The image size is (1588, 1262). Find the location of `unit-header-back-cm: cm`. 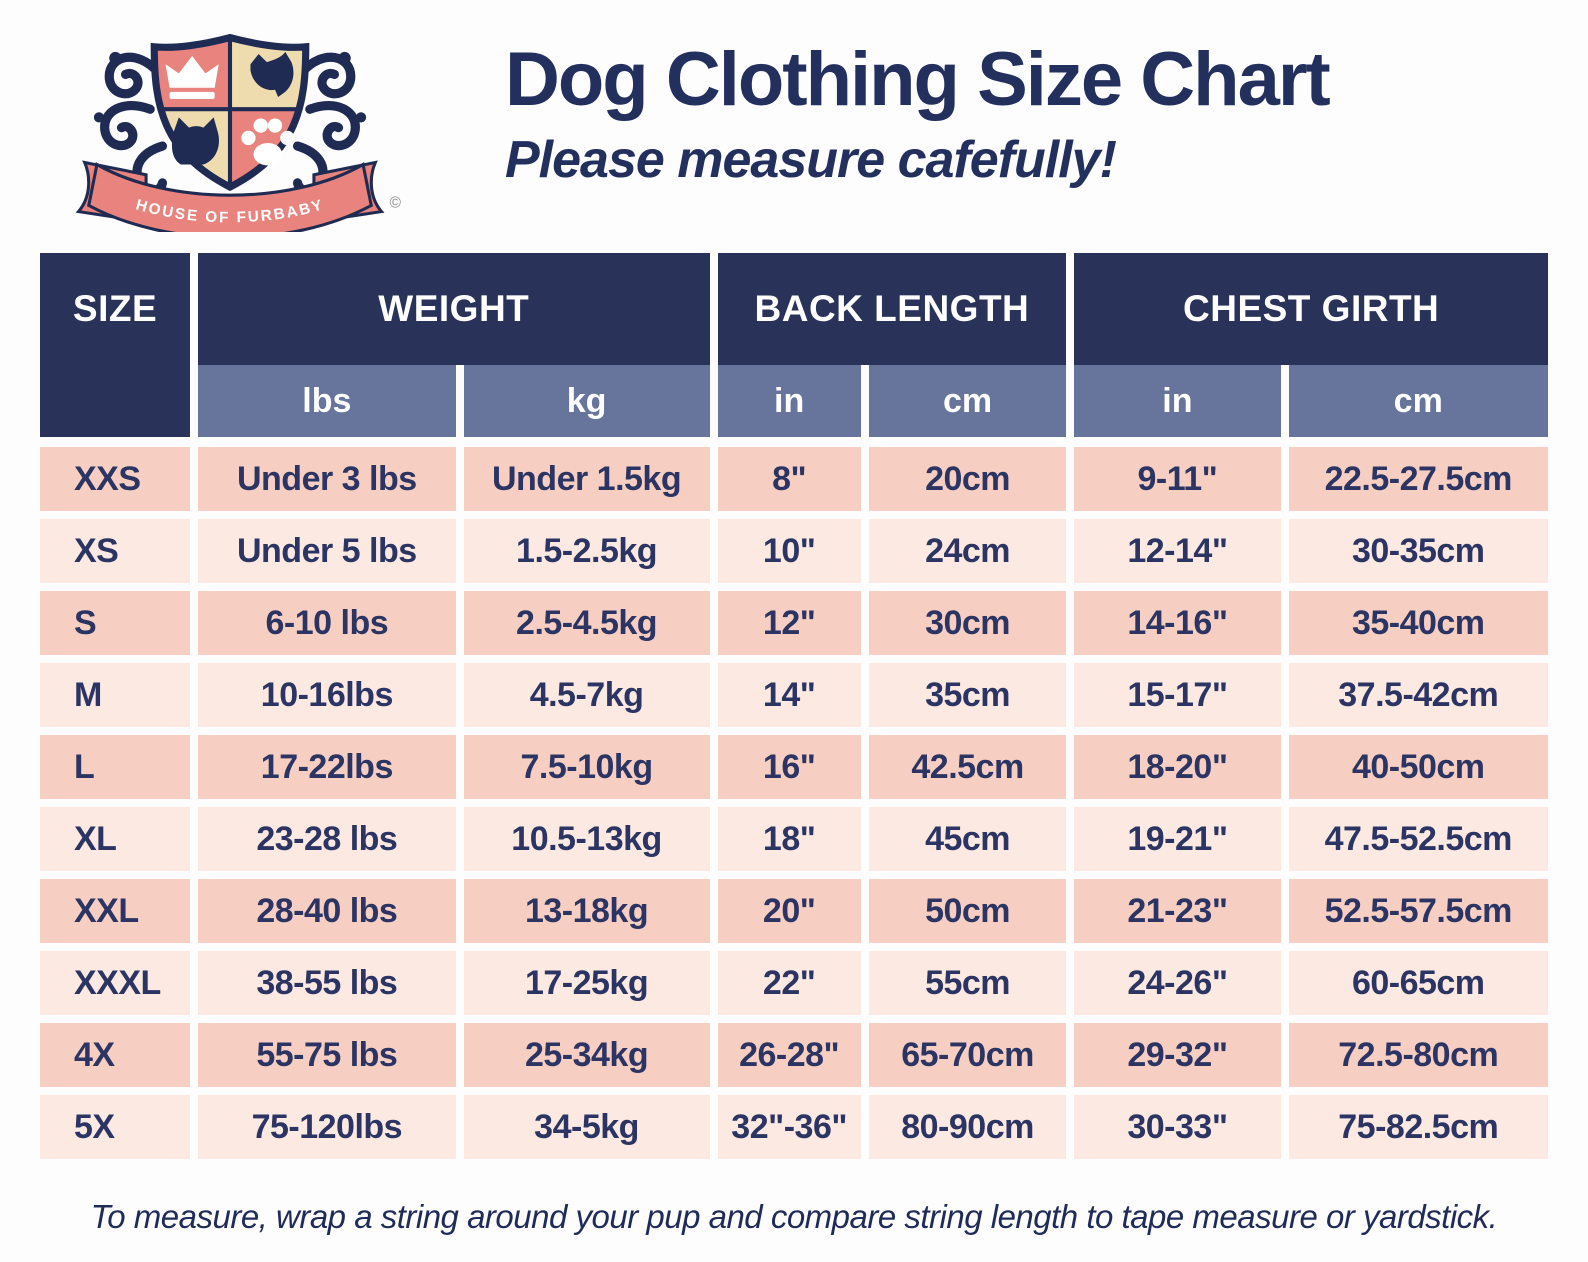

unit-header-back-cm: cm is located at coordinates (967, 401).